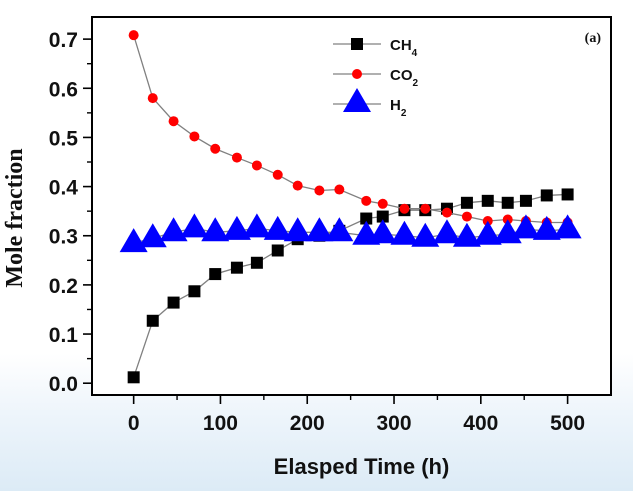  I want to click on y-tick-label: 0.4, so click(64, 188).